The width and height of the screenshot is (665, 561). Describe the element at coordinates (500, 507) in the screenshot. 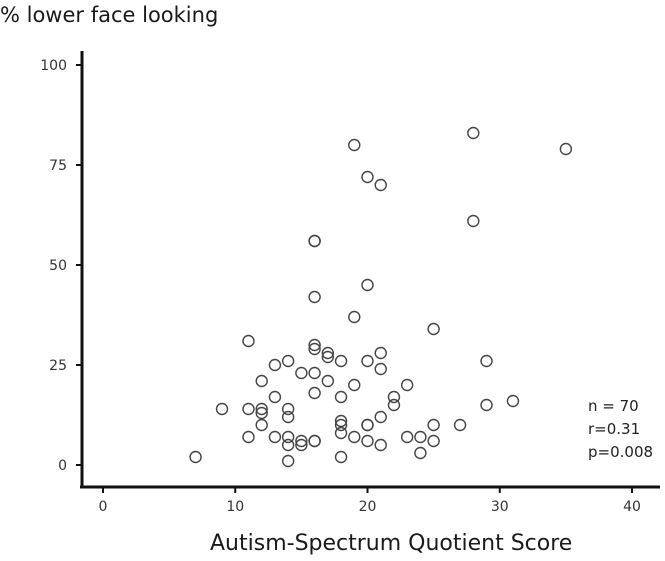

I see `x-tick-label: 30` at that location.